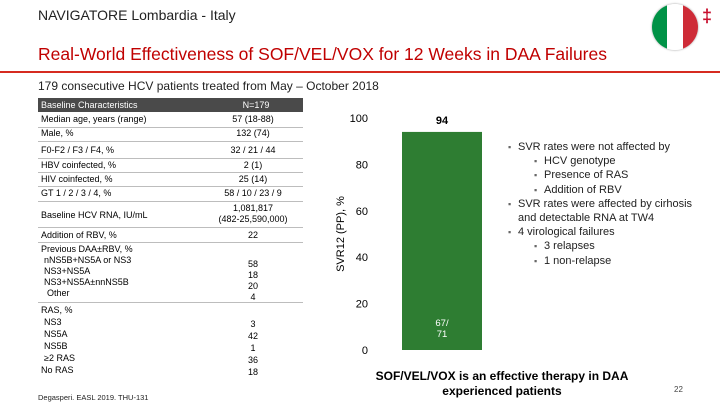 The image size is (720, 405). What do you see at coordinates (89, 105) in the screenshot?
I see `table-header-label: Baseline Characteristics` at bounding box center [89, 105].